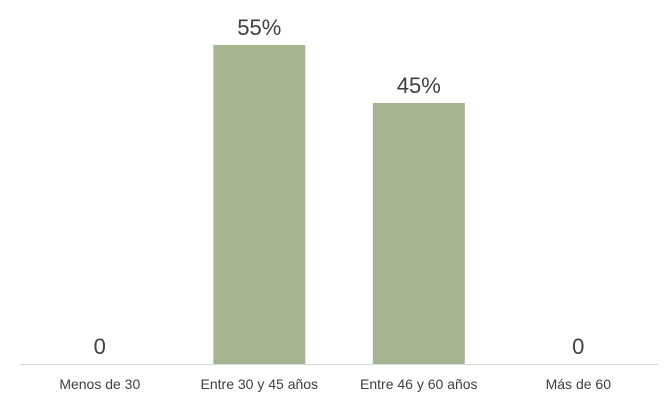  I want to click on data-label-3: 0, so click(578, 346).